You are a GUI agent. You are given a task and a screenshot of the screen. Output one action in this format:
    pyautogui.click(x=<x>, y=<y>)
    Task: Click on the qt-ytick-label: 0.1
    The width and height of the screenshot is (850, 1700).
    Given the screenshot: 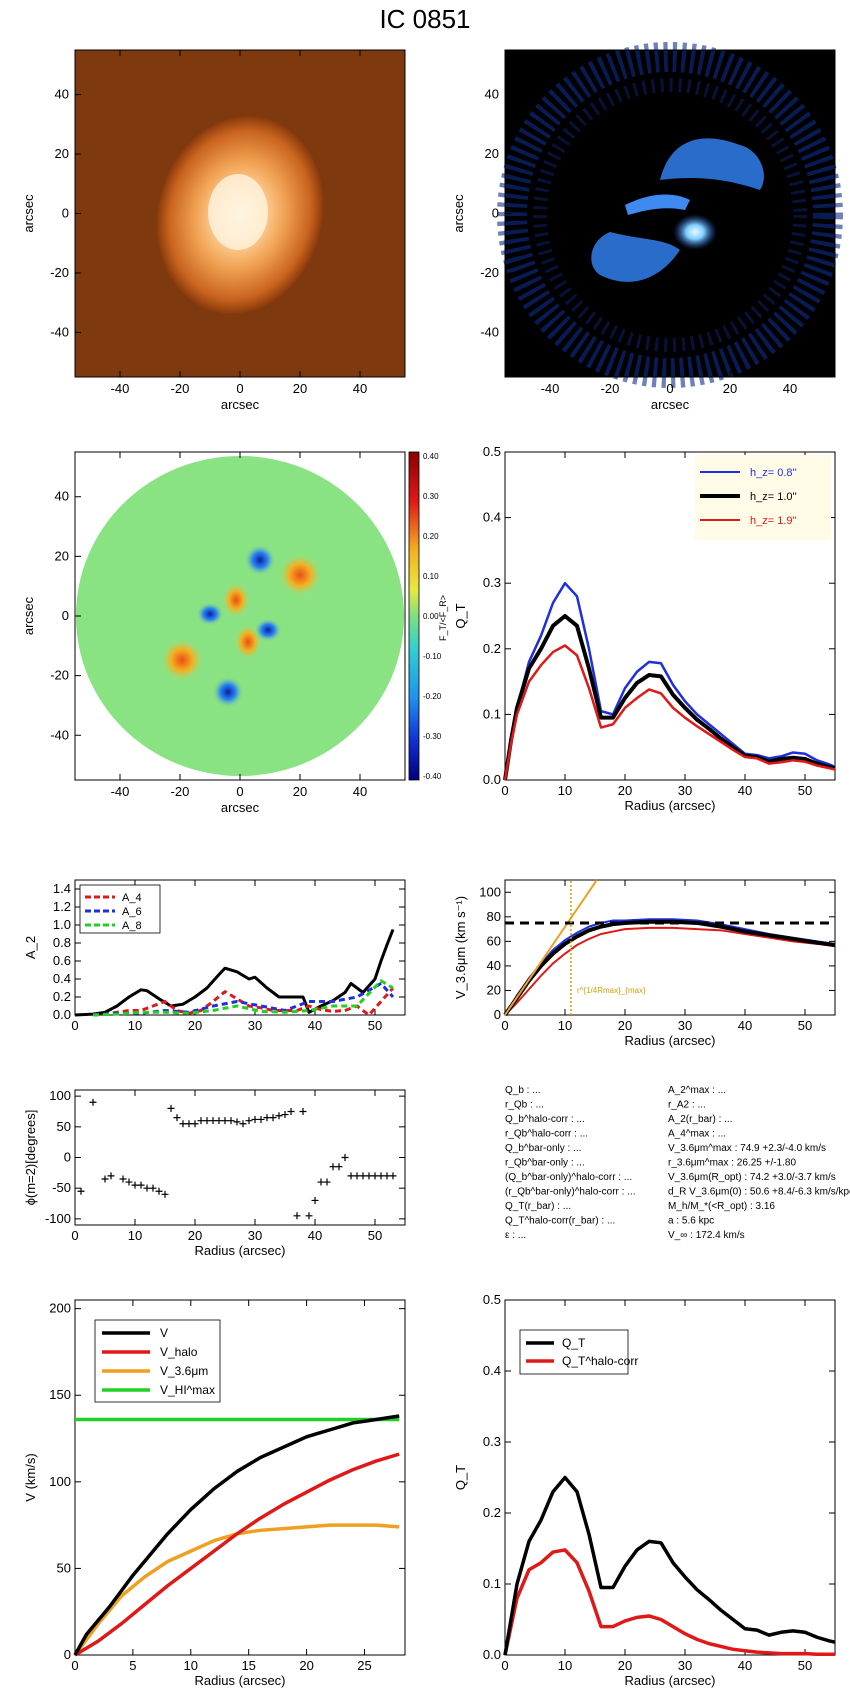 What is the action you would take?
    pyautogui.click(x=492, y=713)
    